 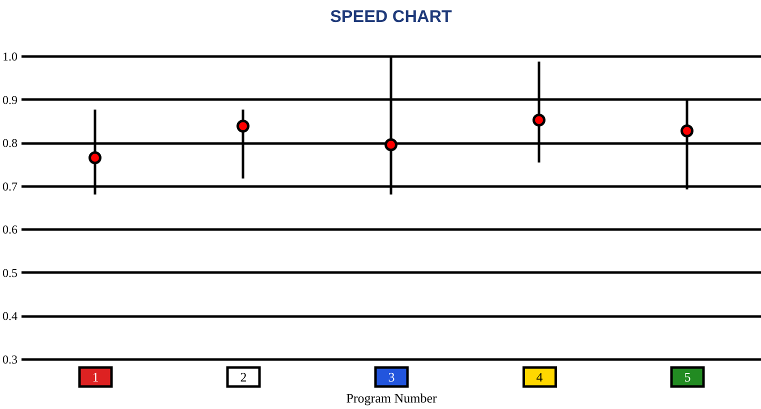 I want to click on y-tick-label: 0.8, so click(x=10, y=143).